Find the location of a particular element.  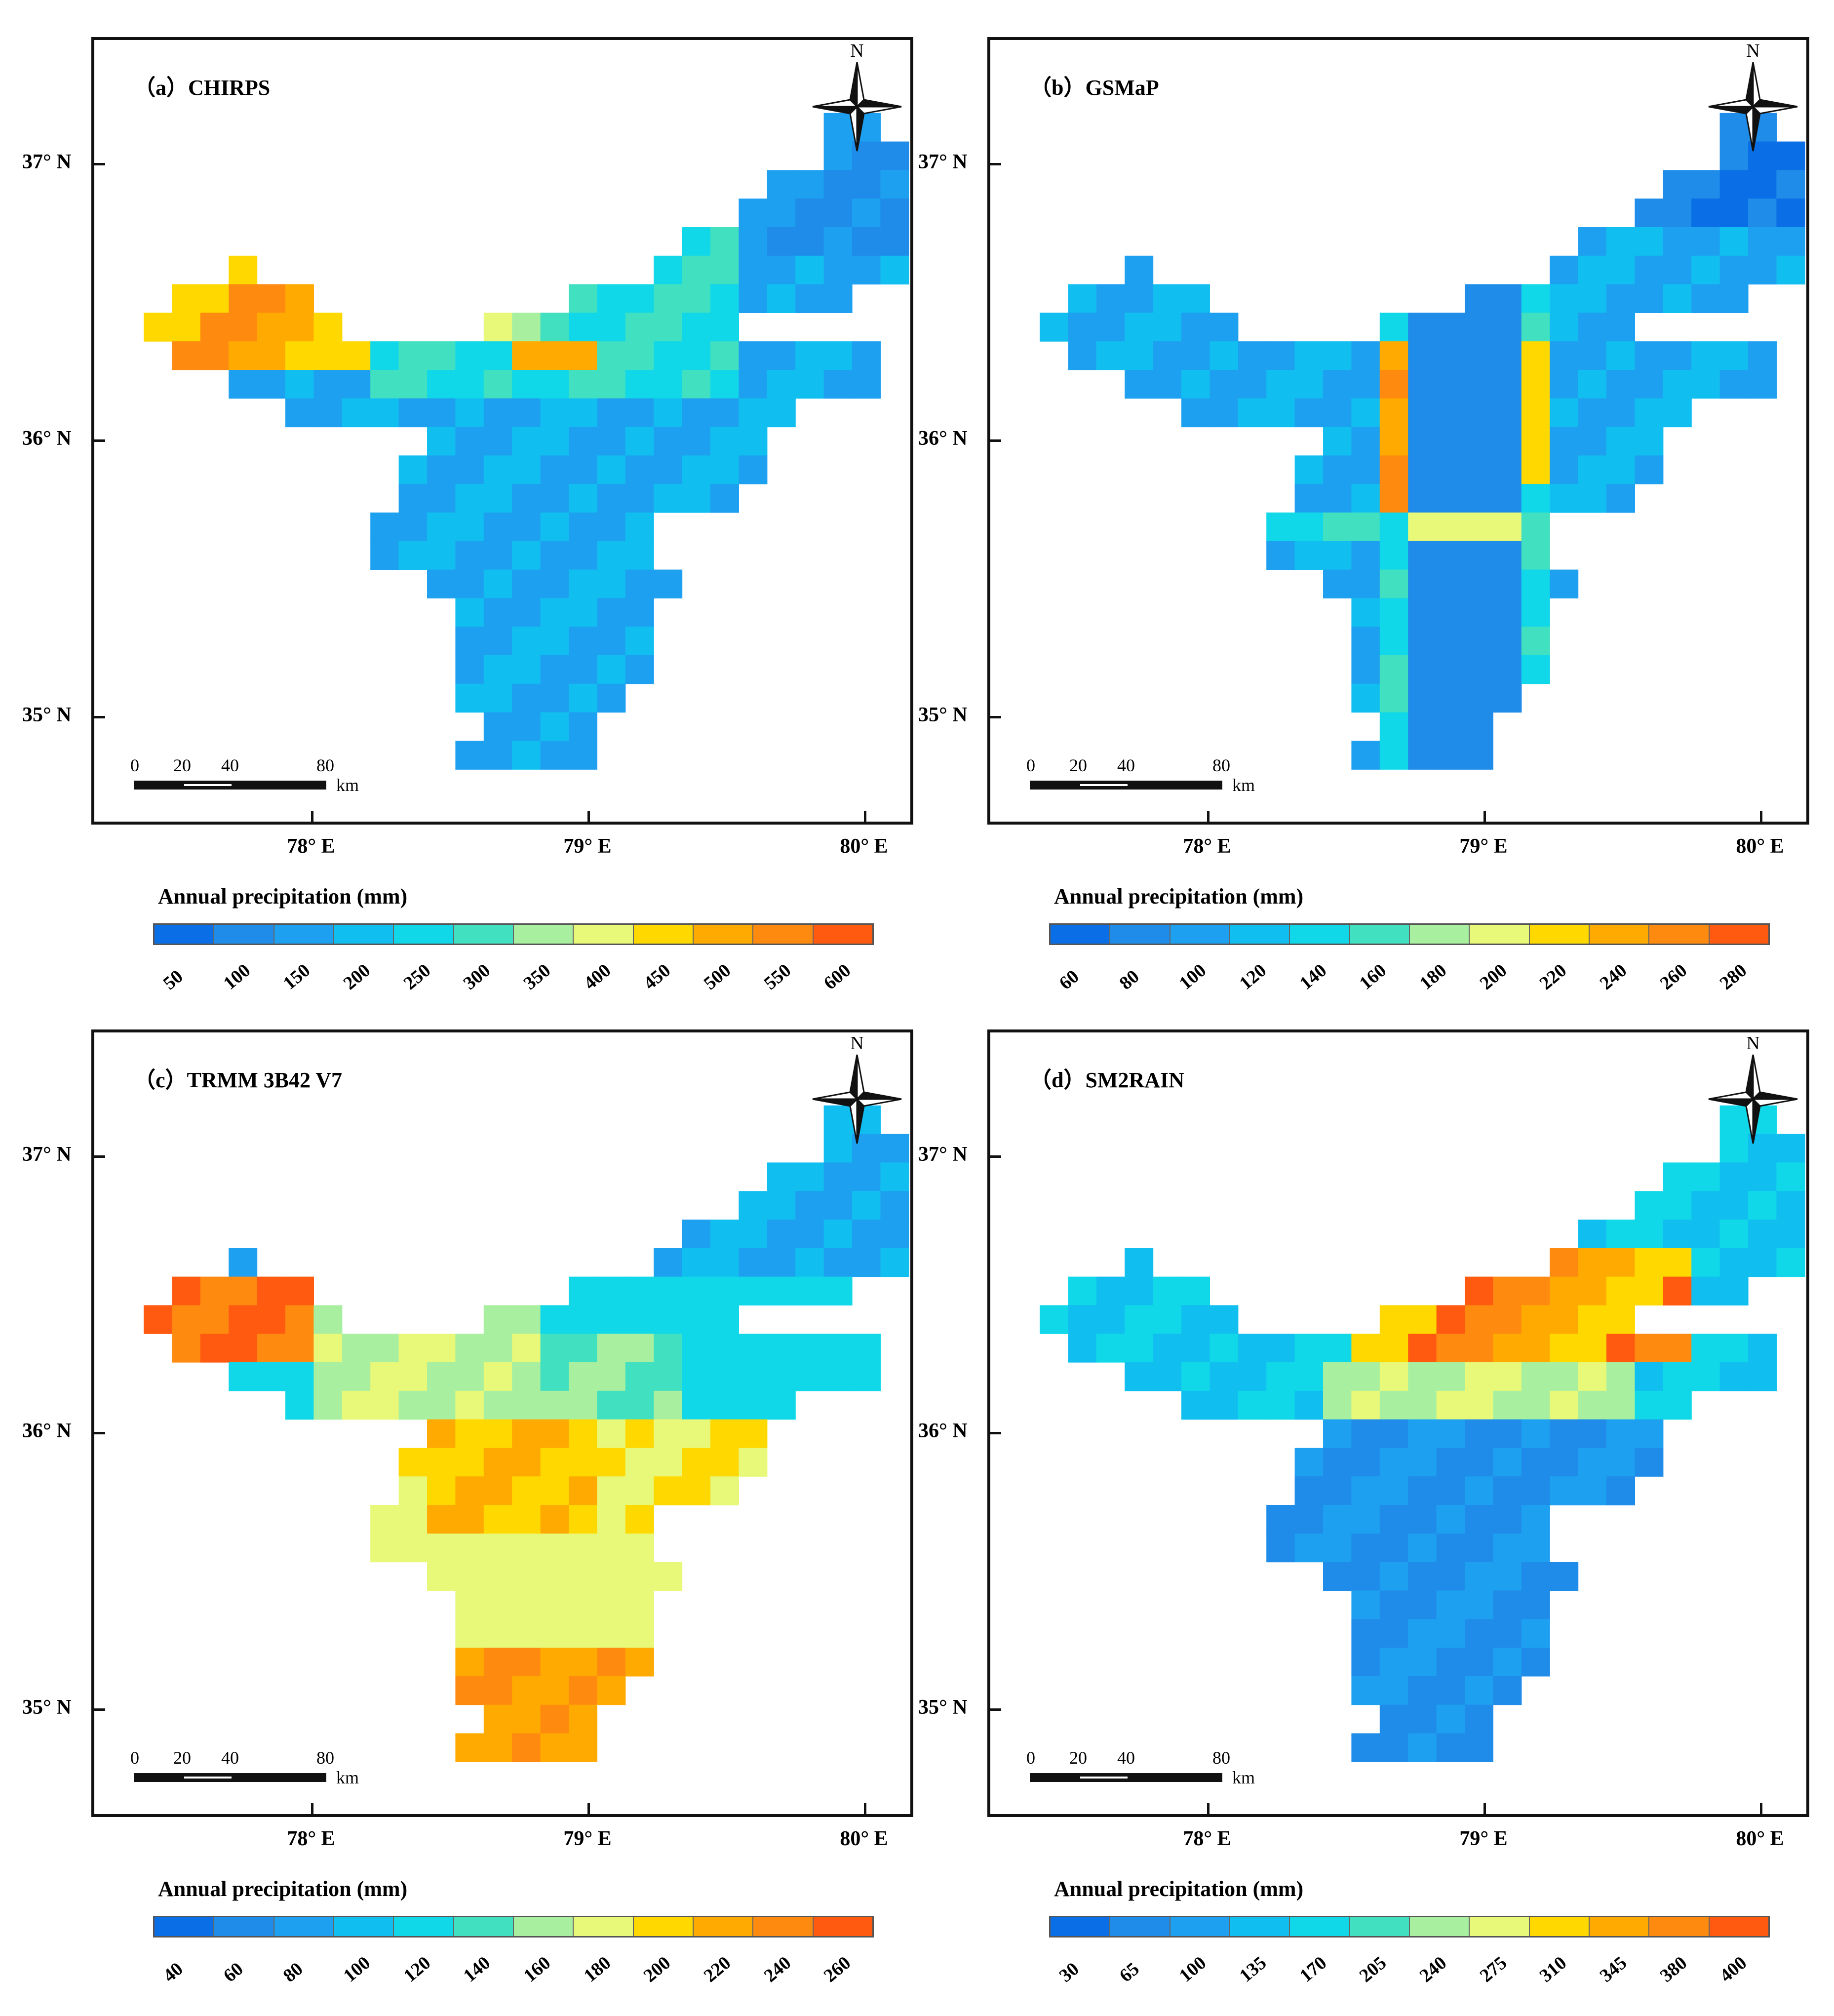

color-bar-label: 140 is located at coordinates (1312, 977).